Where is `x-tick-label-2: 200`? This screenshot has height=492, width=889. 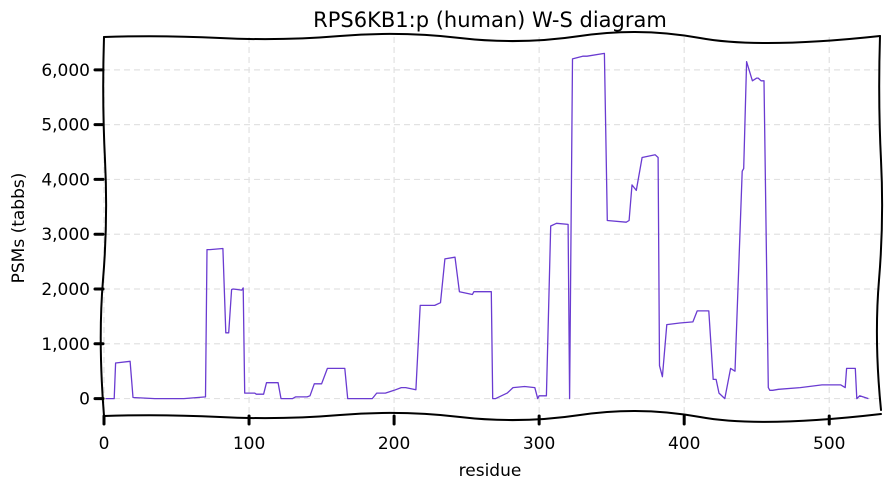 x-tick-label-2: 200 is located at coordinates (394, 444).